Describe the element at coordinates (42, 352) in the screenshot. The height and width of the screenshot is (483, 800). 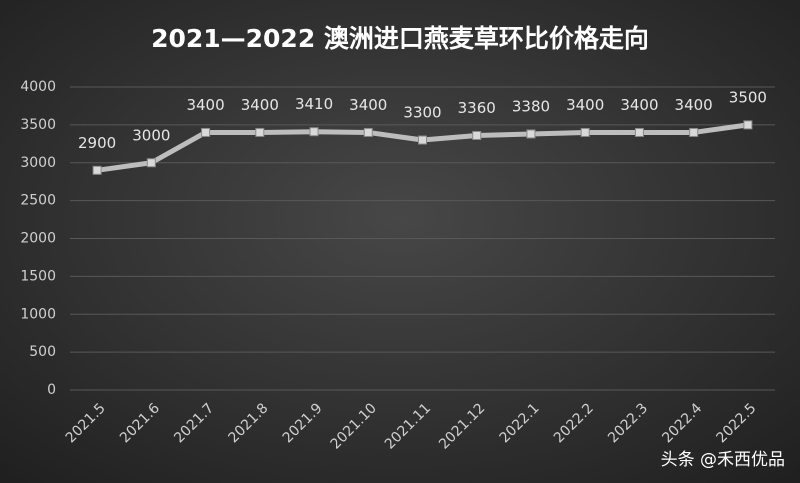
I see `y-tick-label: 500` at that location.